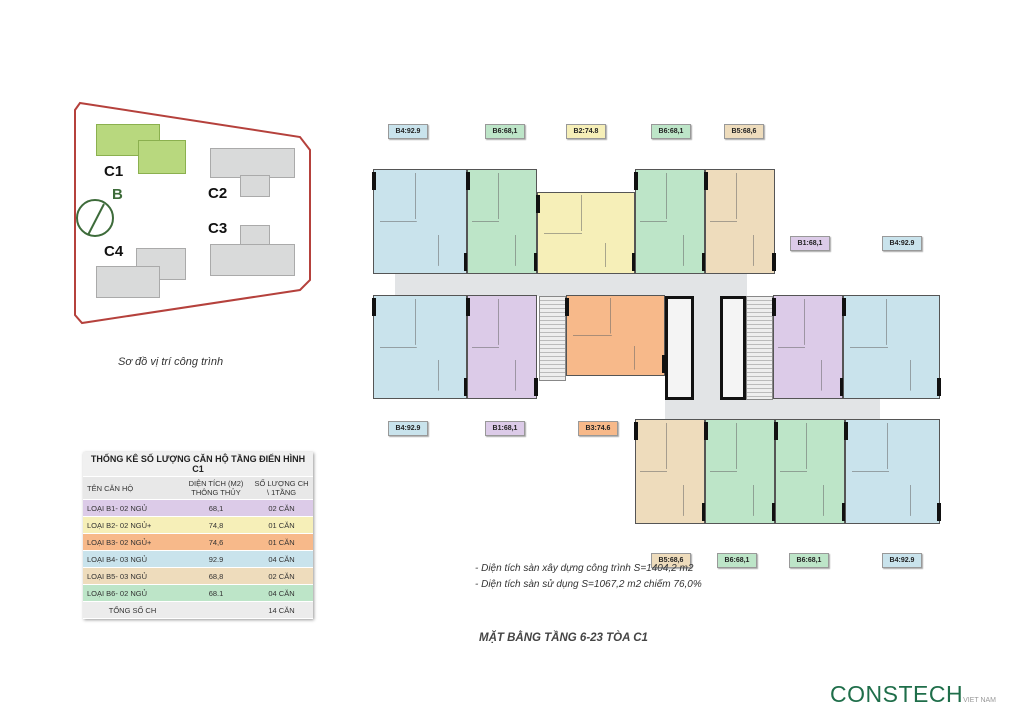 The height and width of the screenshot is (724, 1024). What do you see at coordinates (132, 525) in the screenshot?
I see `cell-name: LOẠI B2- 02 NGỦ+` at bounding box center [132, 525].